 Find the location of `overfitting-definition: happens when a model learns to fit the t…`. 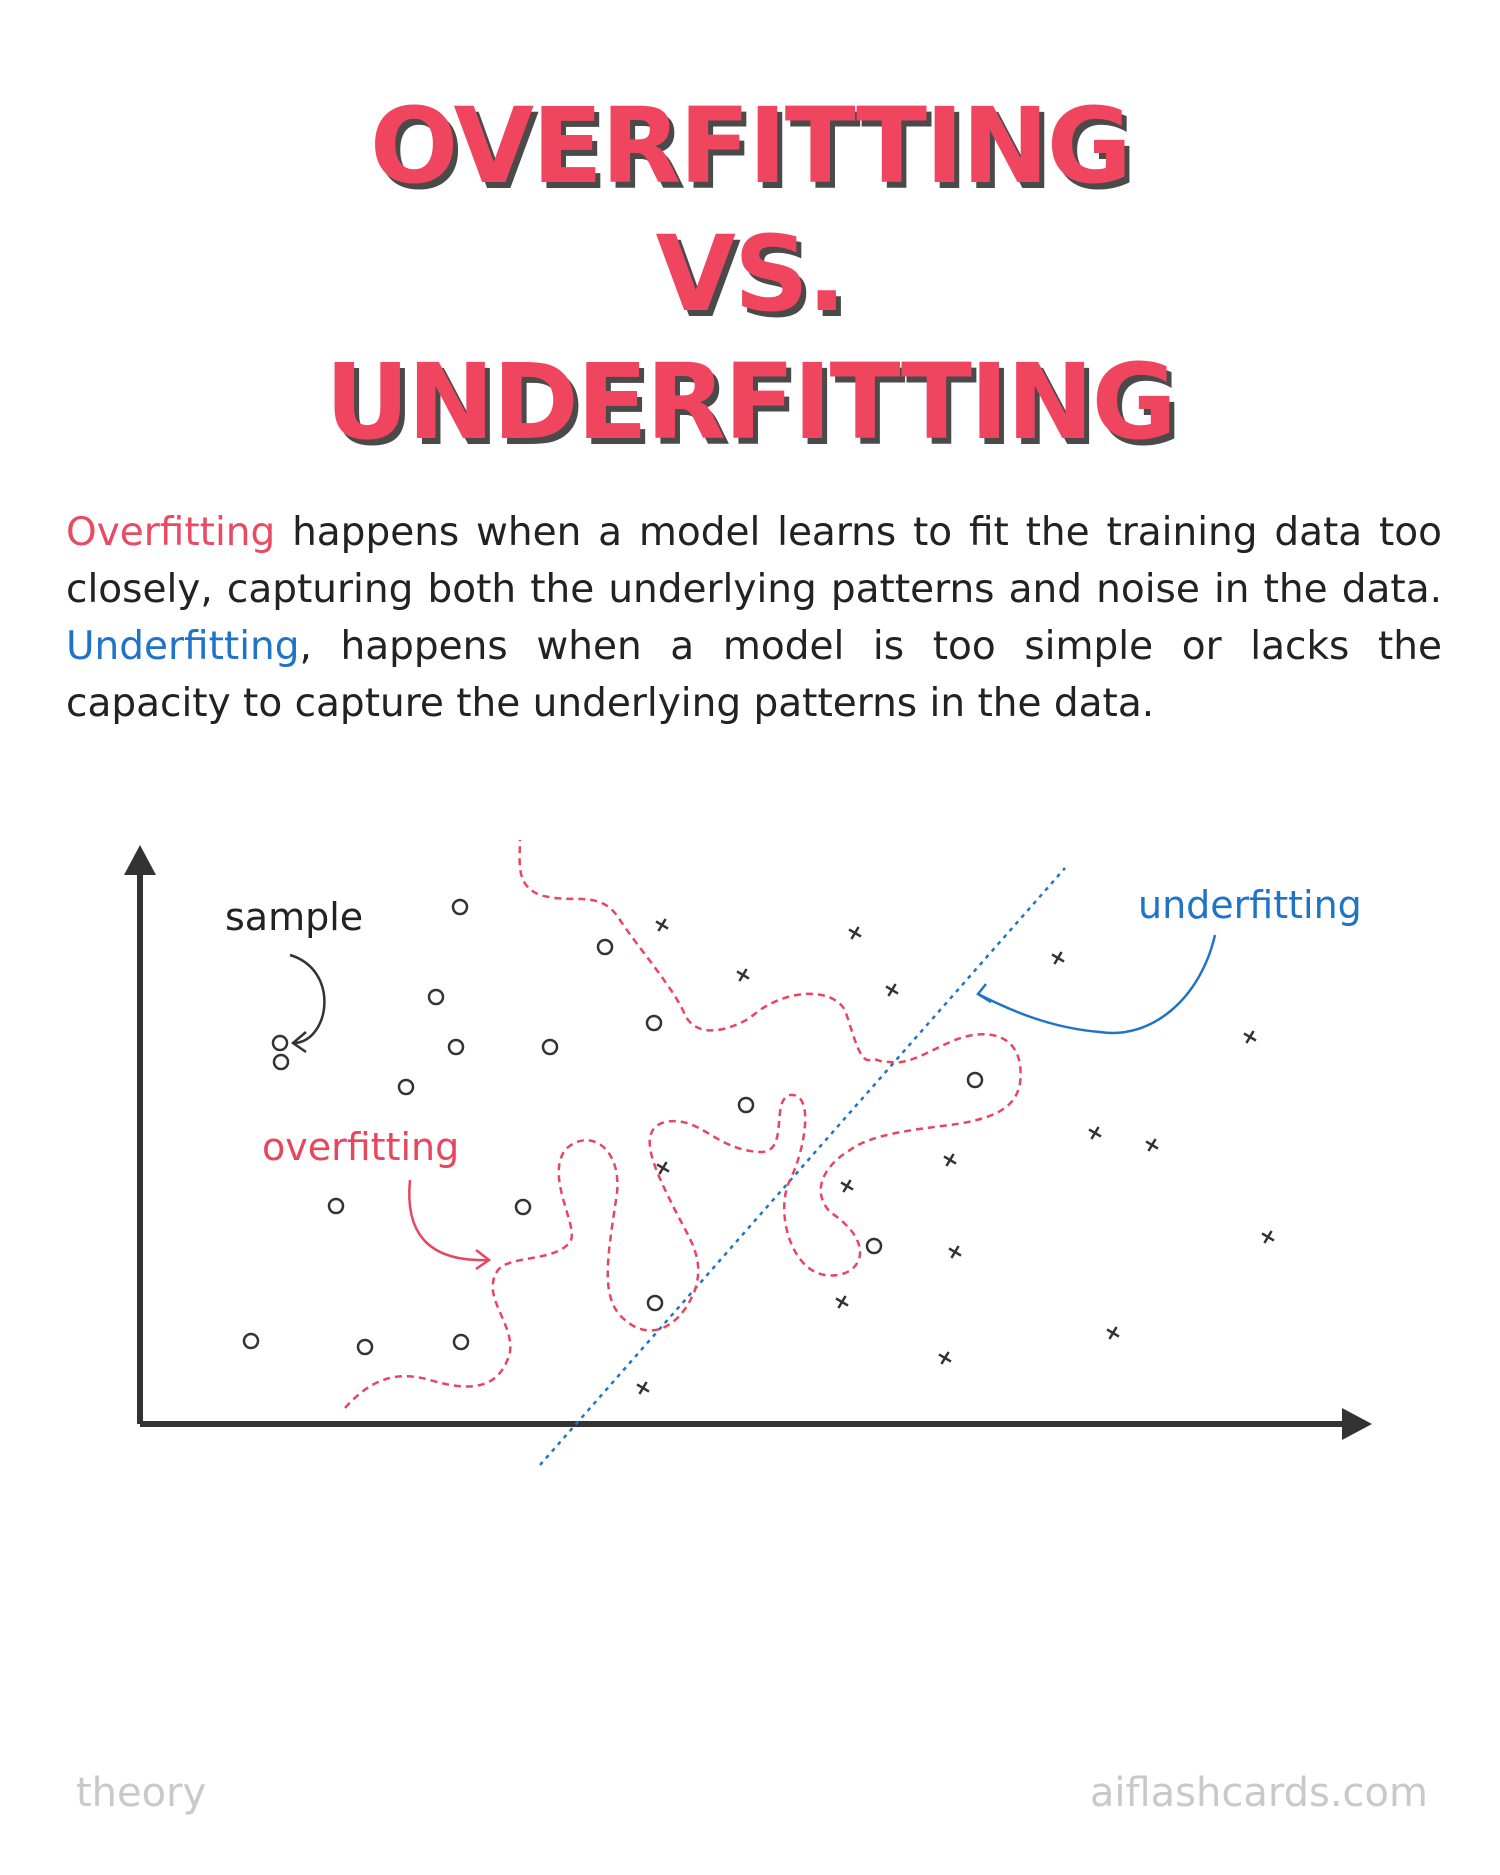

overfitting-definition: happens when a model learns to fit the t… is located at coordinates (754, 561).